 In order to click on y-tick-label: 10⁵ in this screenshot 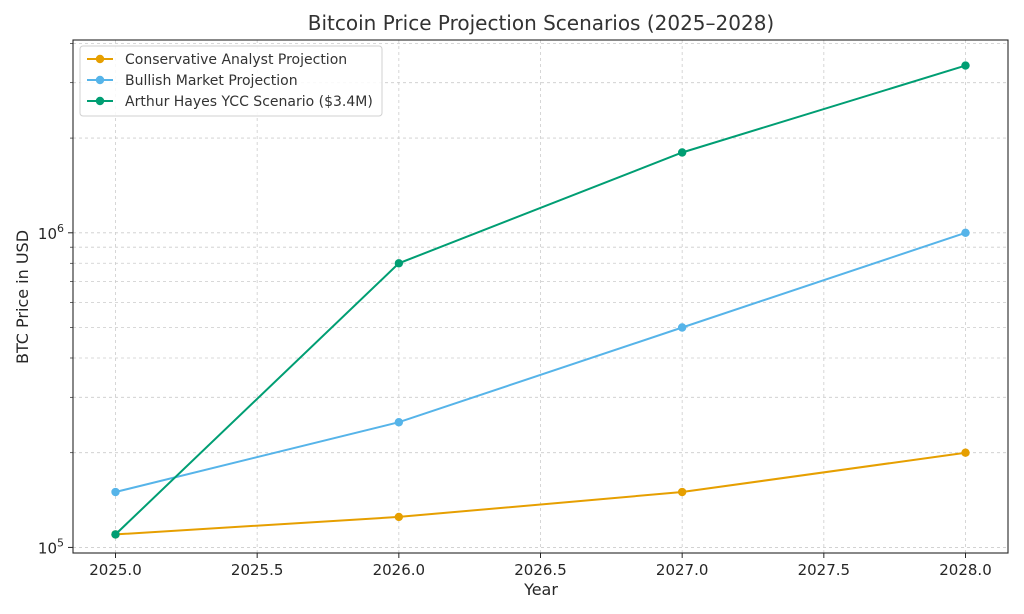, I will do `click(51, 546)`.